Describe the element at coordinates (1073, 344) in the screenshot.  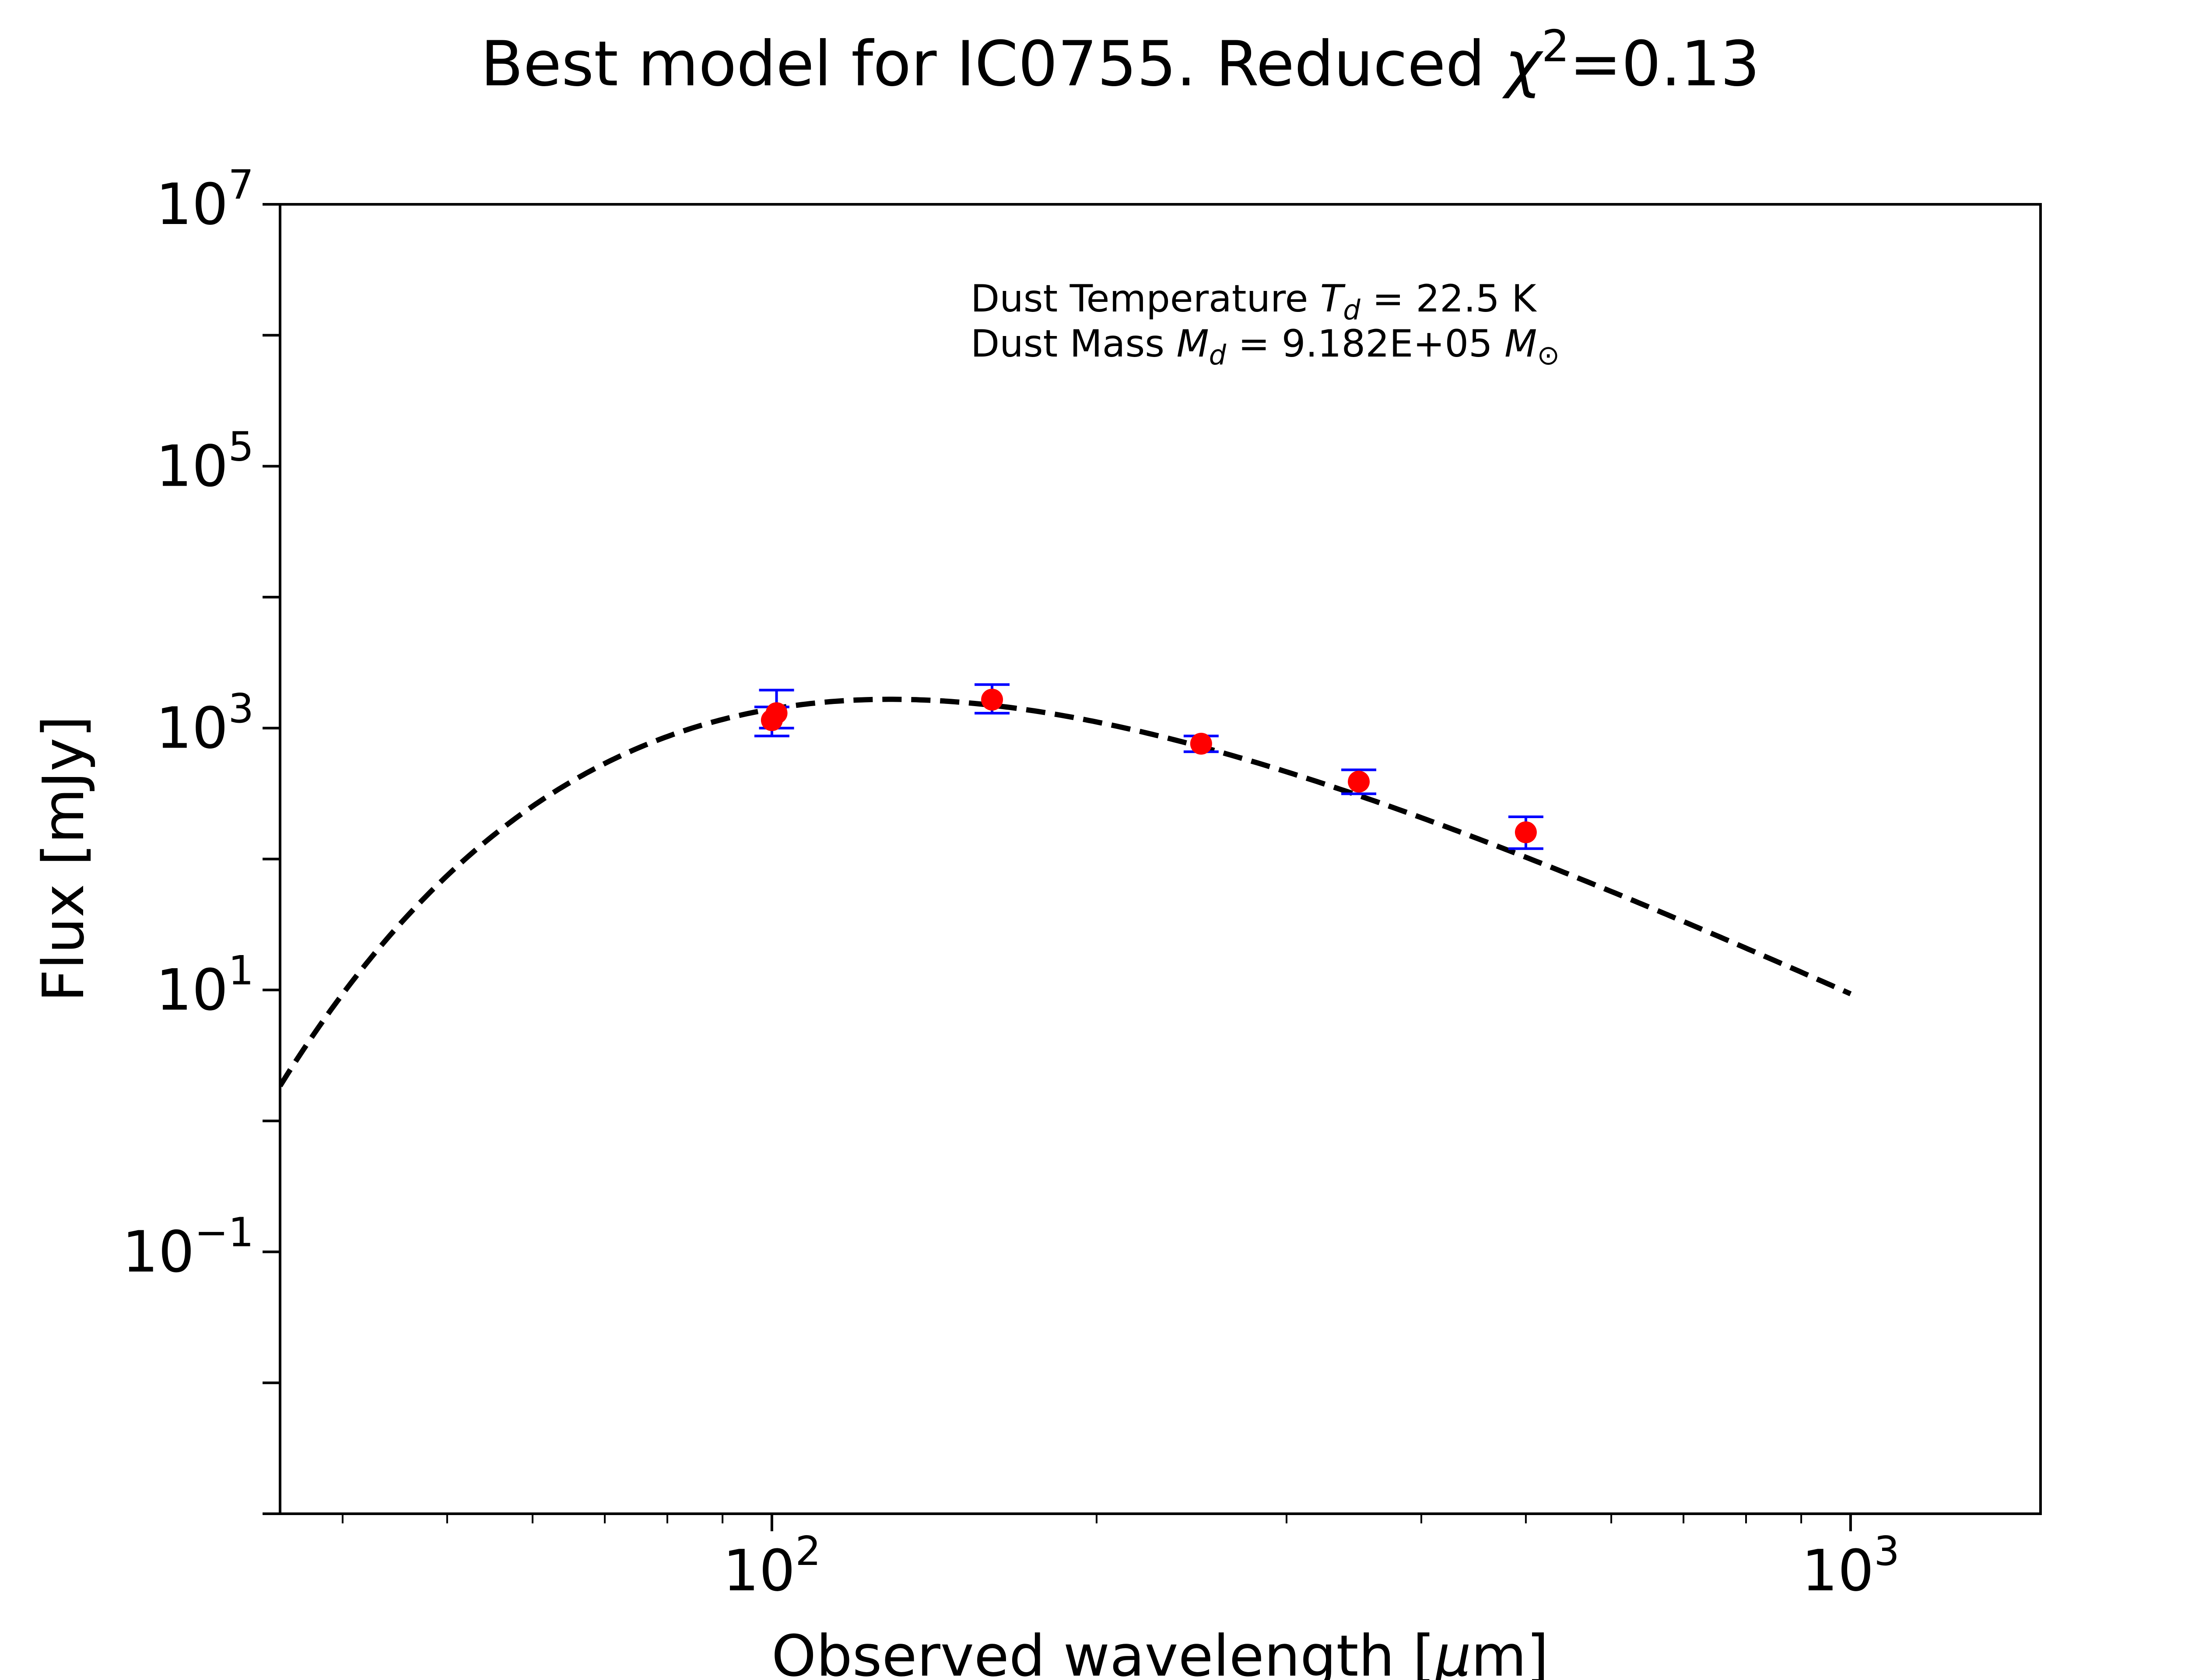
I see `annotation-dust-mass-prefix: Dust Mass` at that location.